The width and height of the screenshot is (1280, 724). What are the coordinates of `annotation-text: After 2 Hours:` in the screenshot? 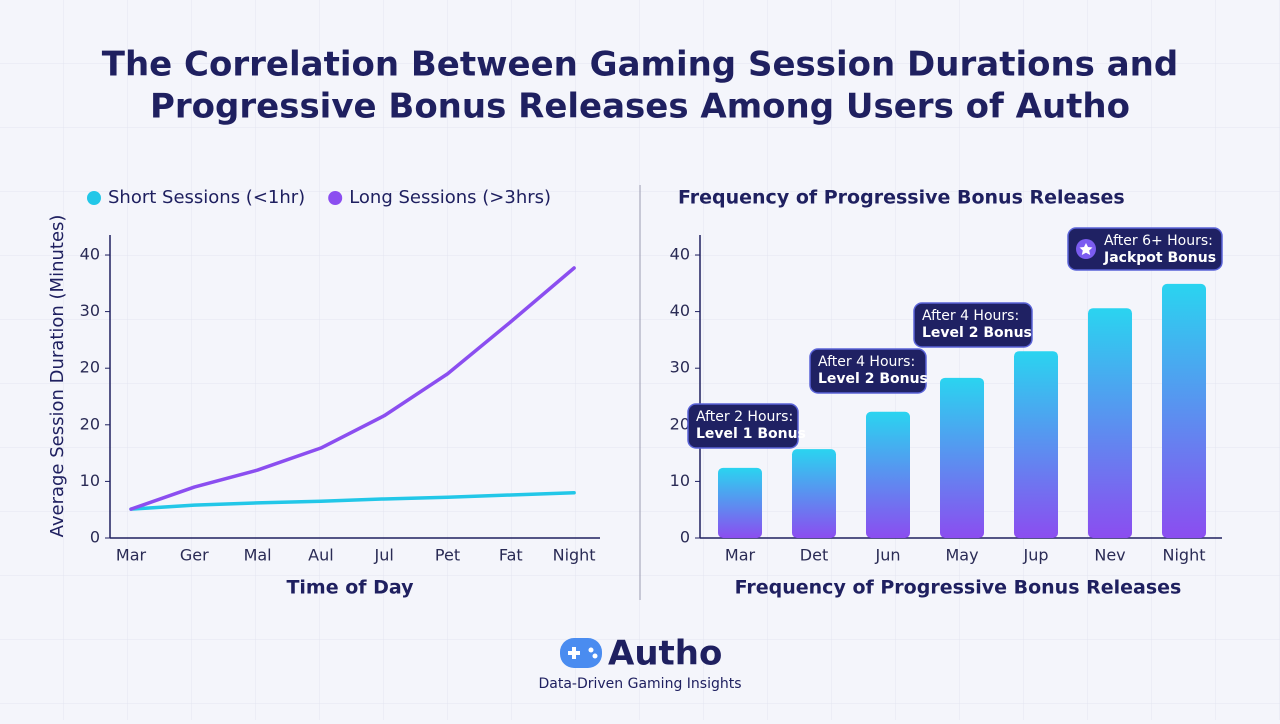 It's located at (744, 417).